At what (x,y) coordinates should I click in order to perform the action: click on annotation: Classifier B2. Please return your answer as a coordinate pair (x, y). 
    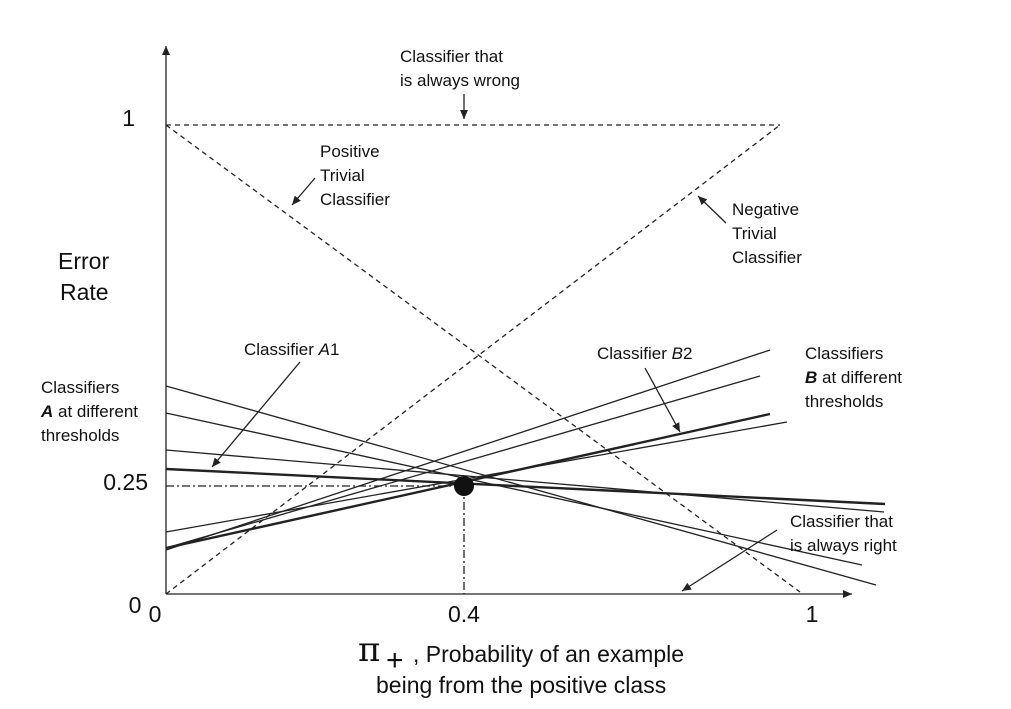
    Looking at the image, I should click on (644, 353).